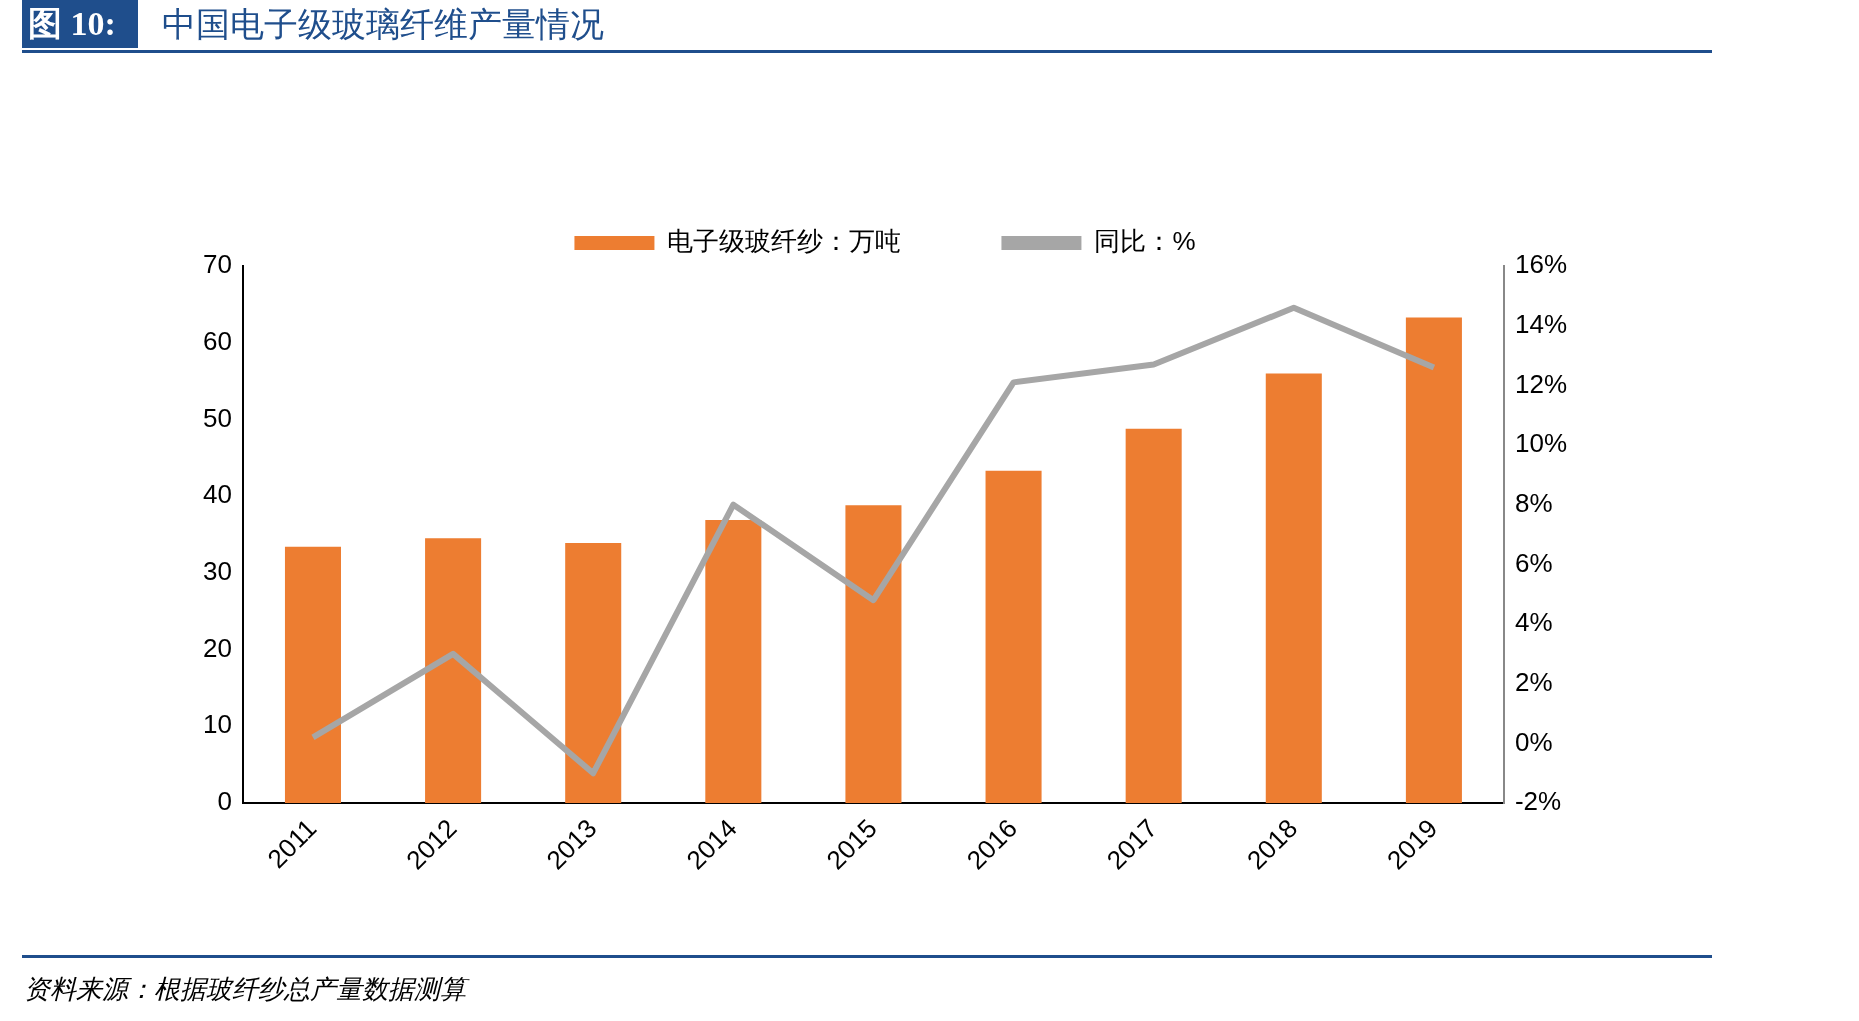 This screenshot has height=1021, width=1859. What do you see at coordinates (1538, 801) in the screenshot?
I see `y2-tick-label: -2%` at bounding box center [1538, 801].